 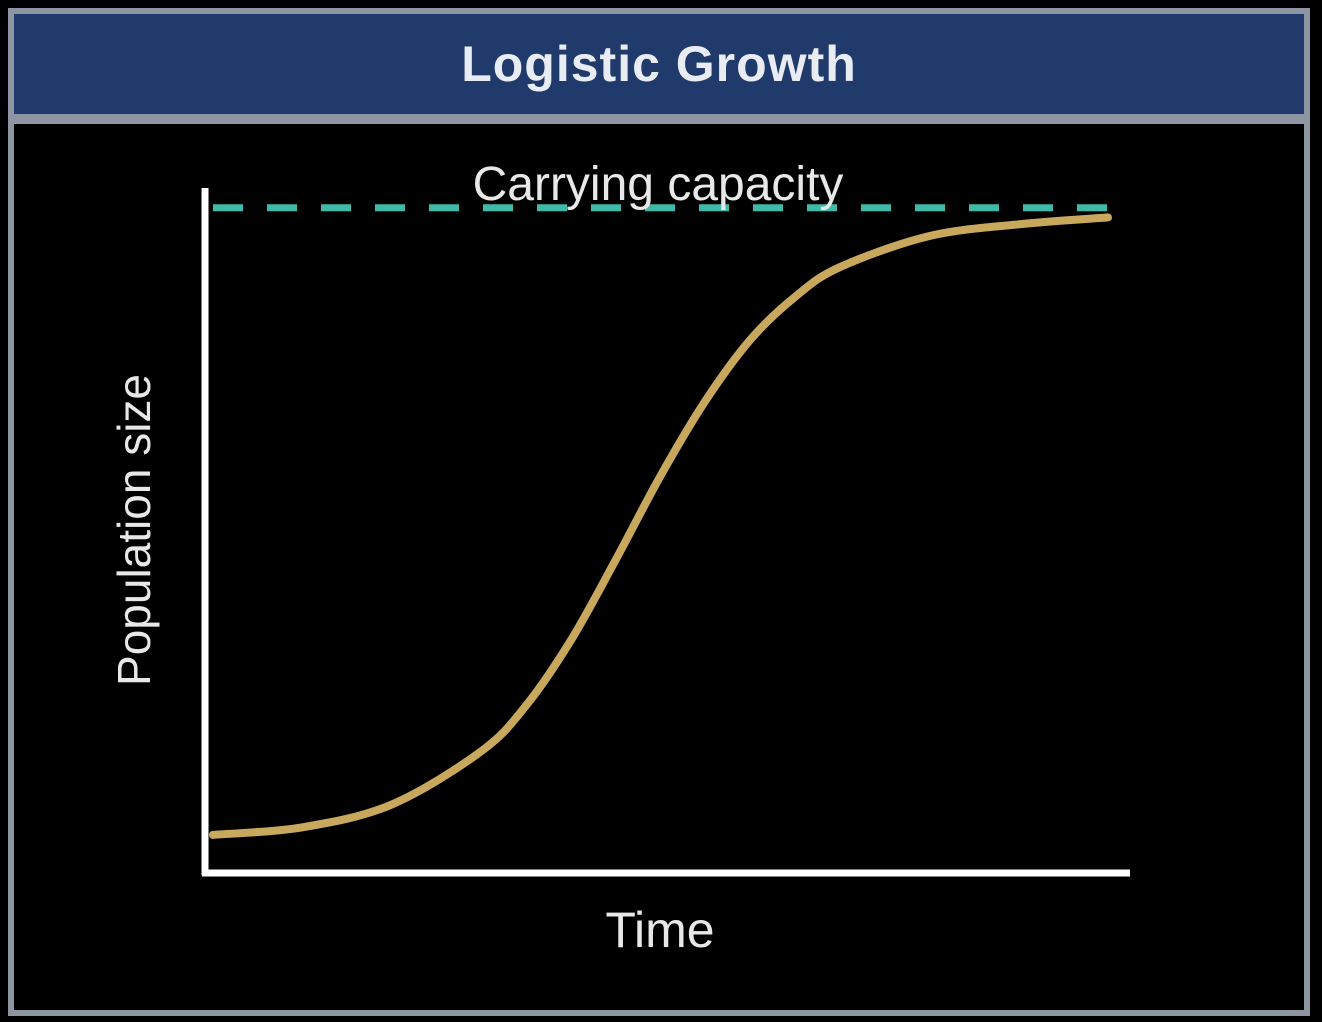 I want to click on chart-title: Logistic Growth, so click(x=659, y=64).